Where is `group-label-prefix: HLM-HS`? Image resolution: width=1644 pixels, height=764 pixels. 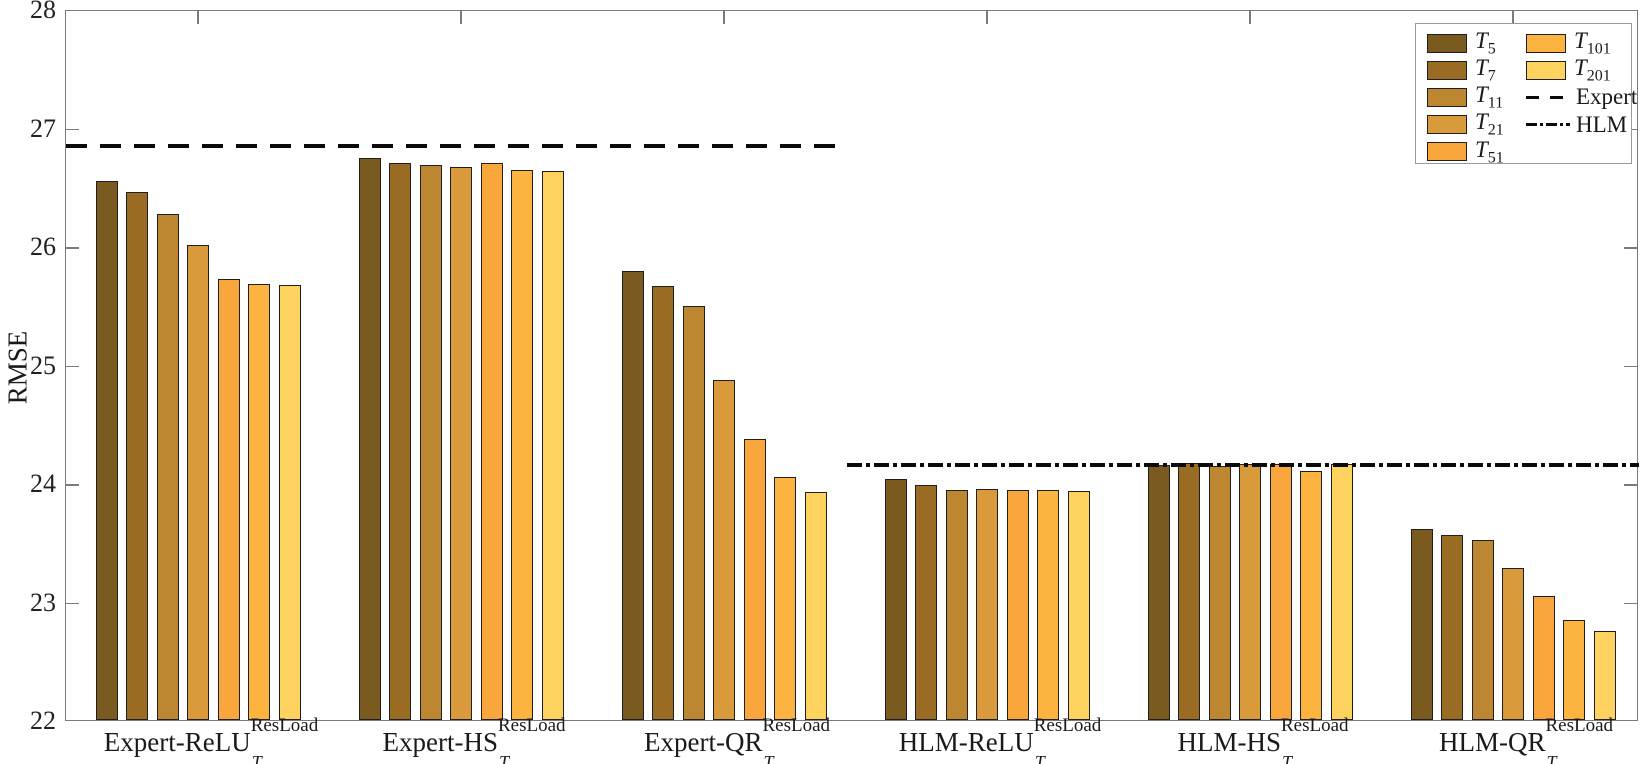
group-label-prefix: HLM-HS is located at coordinates (1229, 742).